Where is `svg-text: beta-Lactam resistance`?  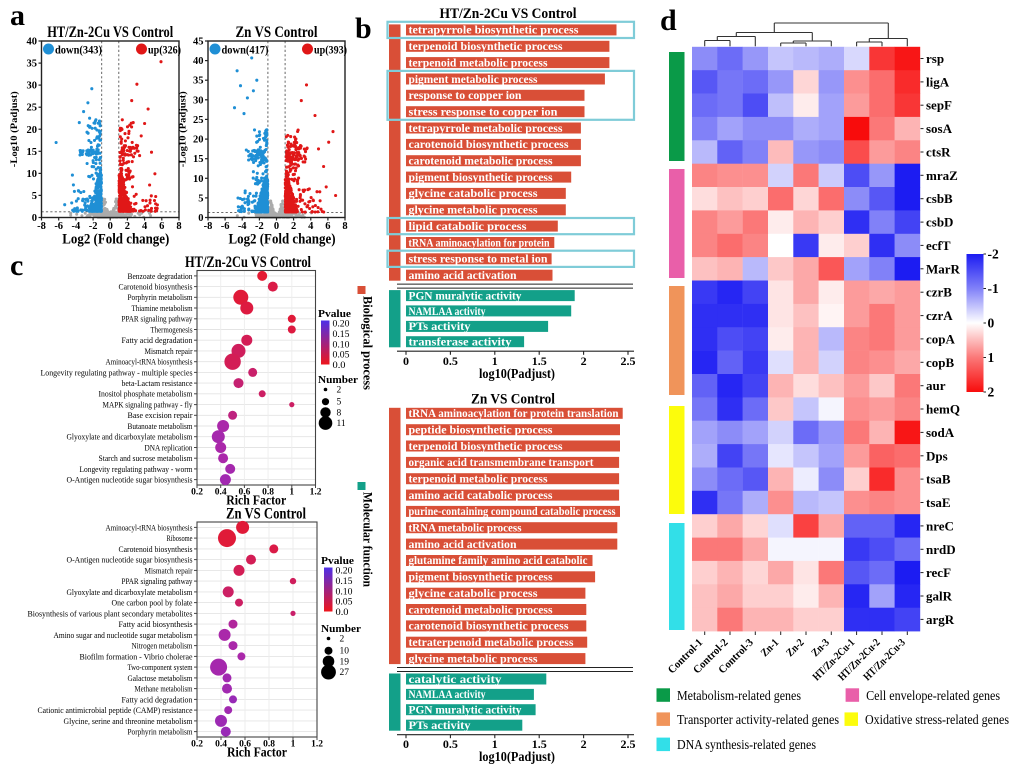
svg-text: beta-Lactam resistance is located at coordinates (157, 383).